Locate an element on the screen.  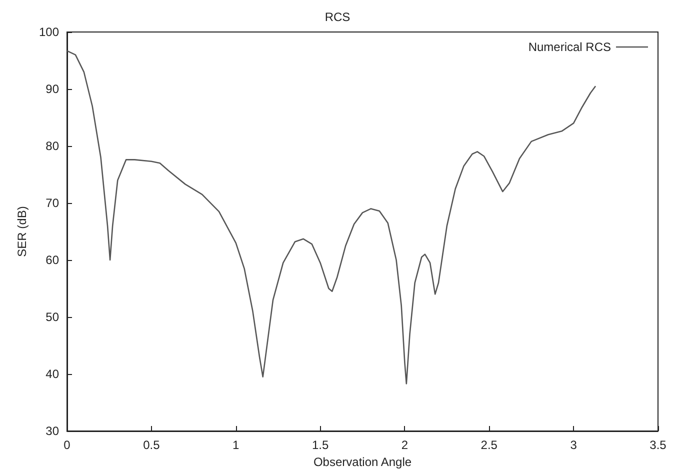
y-axis-title: SER (dB) is located at coordinates (22, 231).